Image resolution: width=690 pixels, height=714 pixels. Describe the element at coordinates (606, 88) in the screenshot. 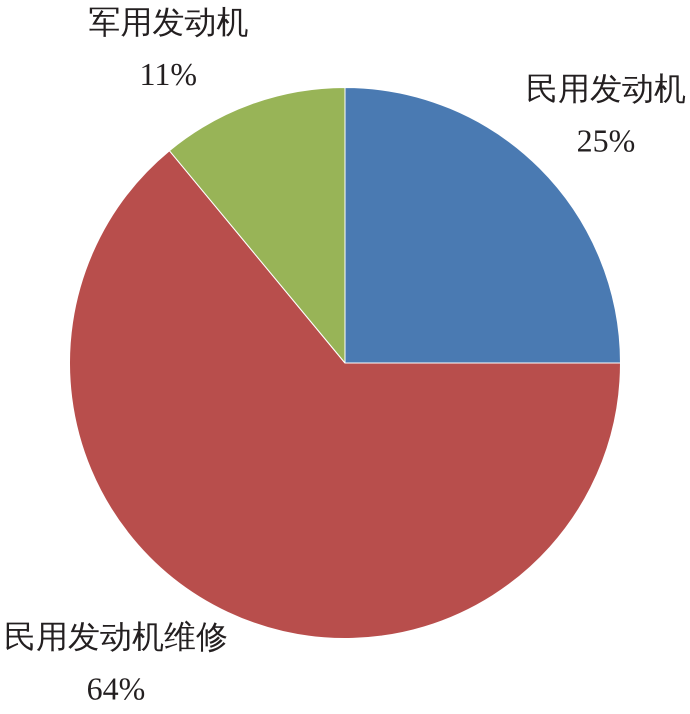

I see `slice-label: 民用发动机` at that location.